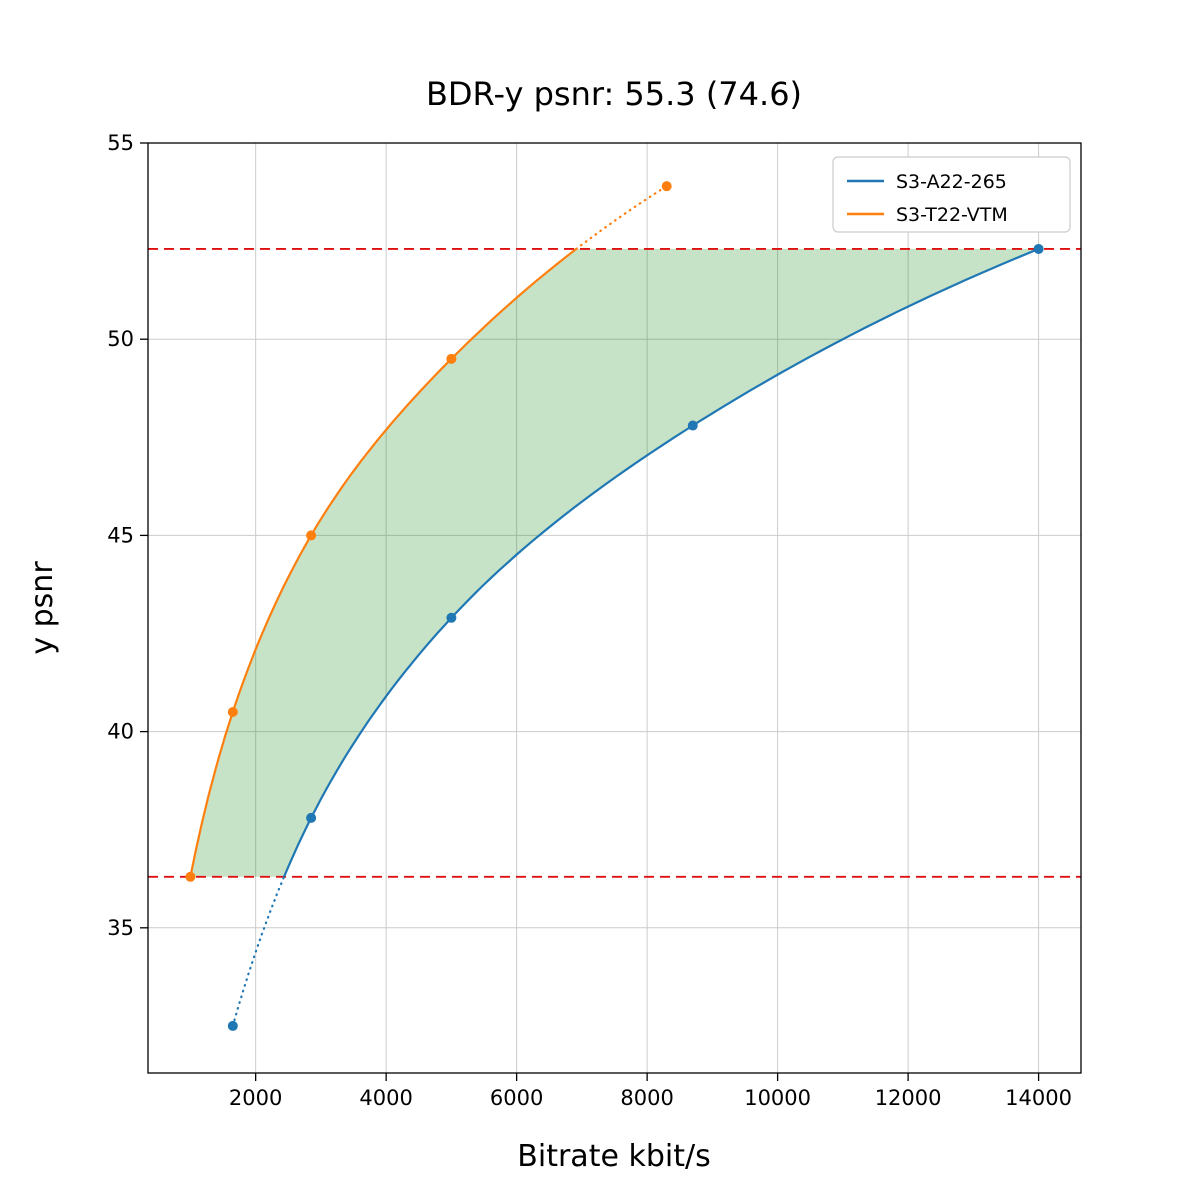 The width and height of the screenshot is (1200, 1200). What do you see at coordinates (614, 94) in the screenshot?
I see `chart-title: BDR-y psnr: 55.3 (74.6)` at bounding box center [614, 94].